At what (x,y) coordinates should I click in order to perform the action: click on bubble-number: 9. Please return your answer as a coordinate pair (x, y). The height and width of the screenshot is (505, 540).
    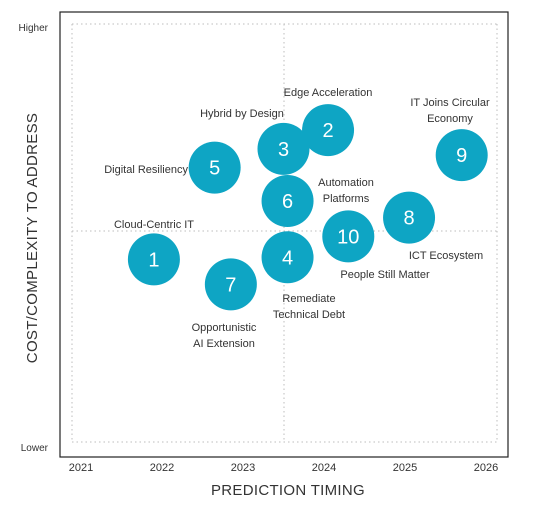
    Looking at the image, I should click on (461, 156).